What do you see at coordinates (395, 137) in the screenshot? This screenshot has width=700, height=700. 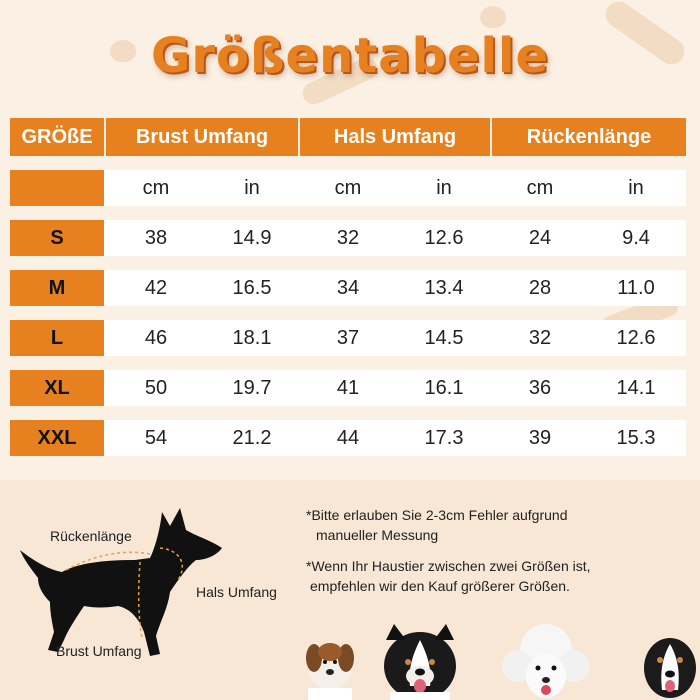 I see `group-header-neck: Hals Umfang` at bounding box center [395, 137].